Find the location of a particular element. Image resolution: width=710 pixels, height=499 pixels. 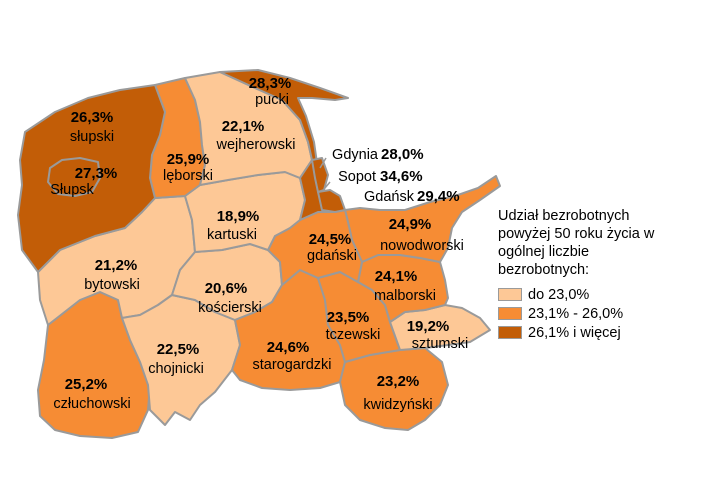

label-value-sztumski: 19,2% is located at coordinates (428, 326).